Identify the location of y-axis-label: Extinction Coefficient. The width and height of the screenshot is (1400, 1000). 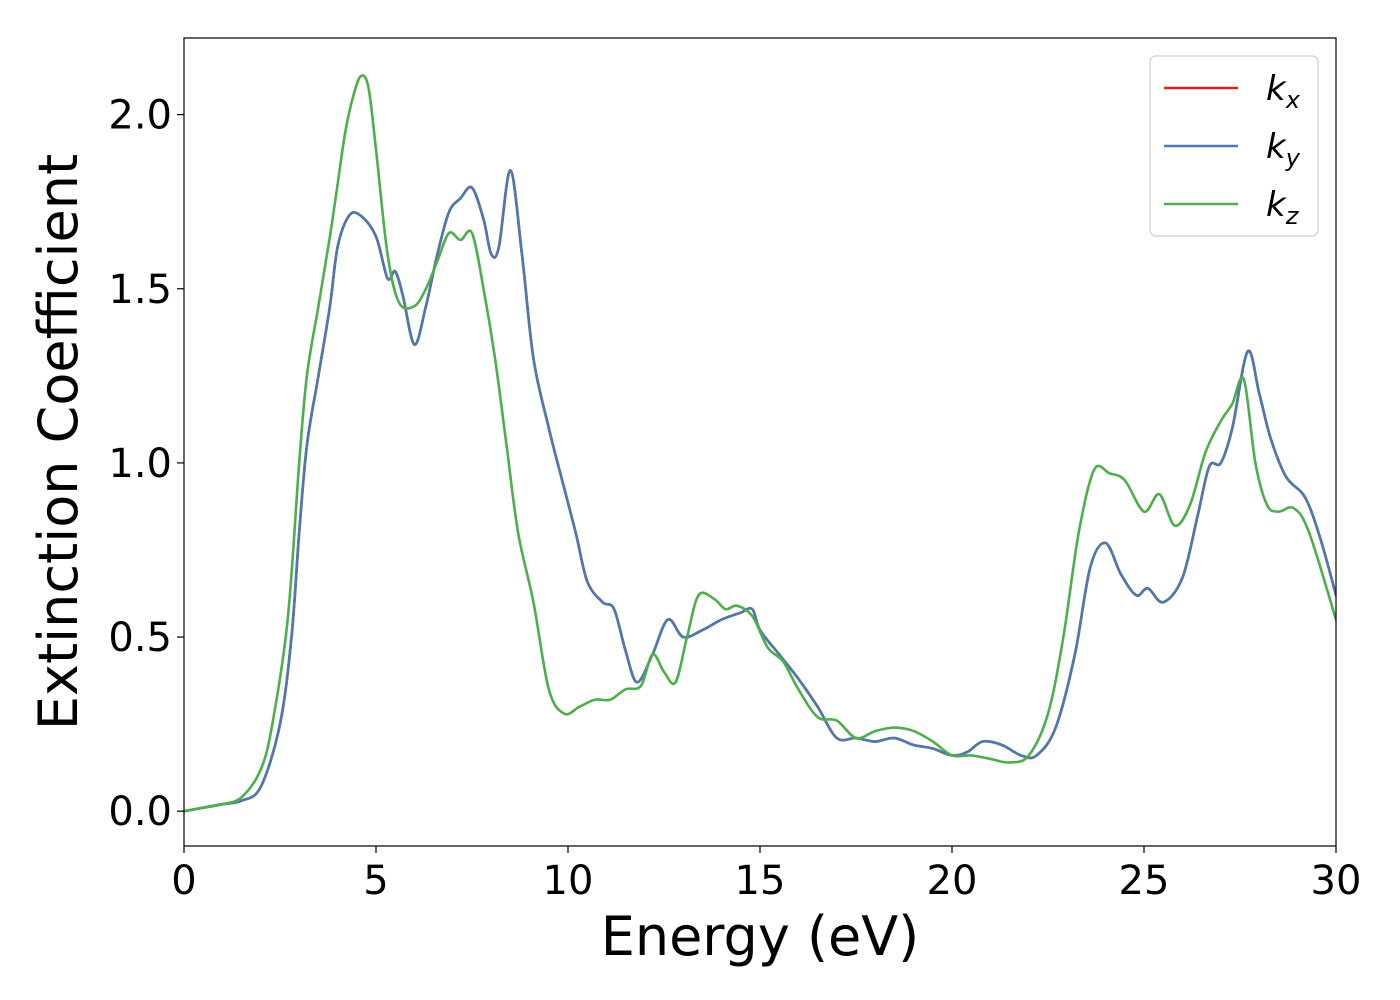
(58, 442).